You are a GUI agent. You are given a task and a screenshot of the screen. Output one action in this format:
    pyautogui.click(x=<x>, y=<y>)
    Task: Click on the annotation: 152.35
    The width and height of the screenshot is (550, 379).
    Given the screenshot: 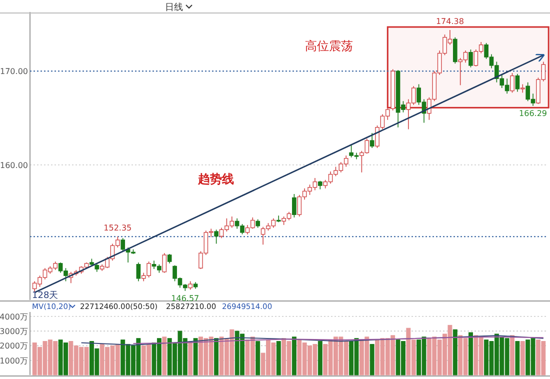 What is the action you would take?
    pyautogui.click(x=118, y=228)
    